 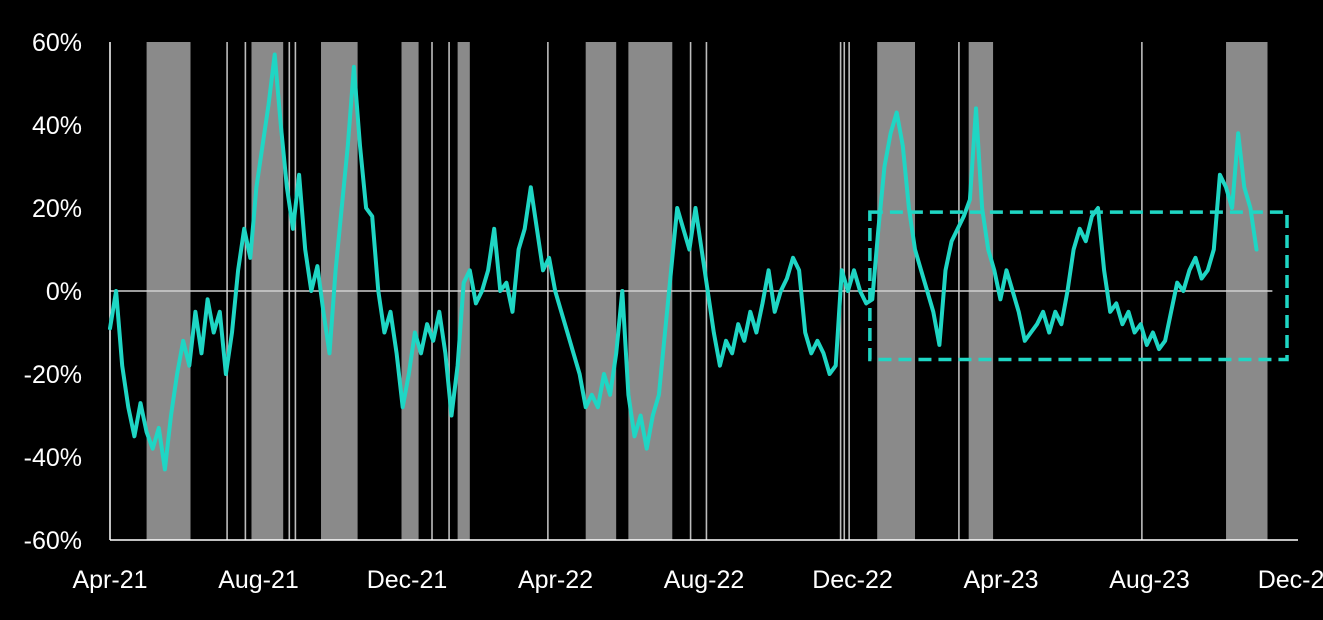 What do you see at coordinates (57, 209) in the screenshot?
I see `y-tick-label: 20%` at bounding box center [57, 209].